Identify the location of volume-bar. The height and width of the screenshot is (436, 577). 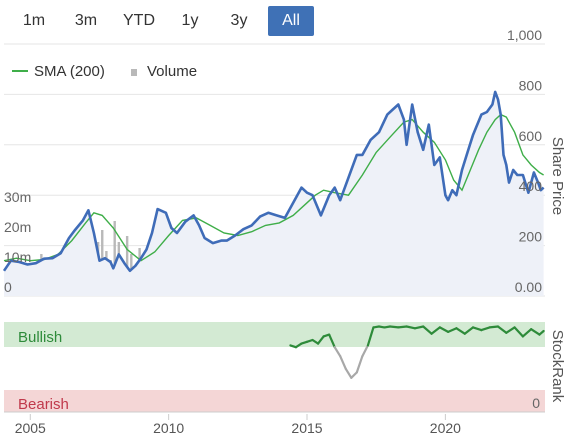
(114, 258).